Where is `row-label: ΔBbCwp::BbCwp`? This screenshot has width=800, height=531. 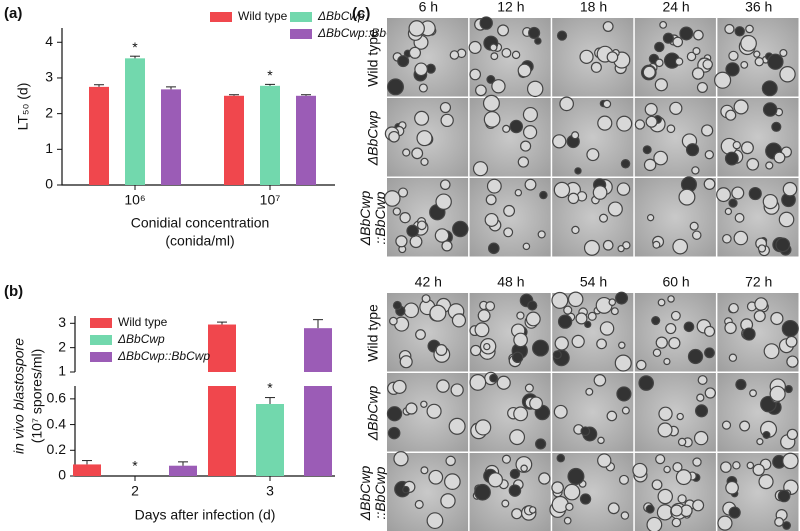
row-label: ΔBbCwp::BbCwp is located at coordinates (372, 494).